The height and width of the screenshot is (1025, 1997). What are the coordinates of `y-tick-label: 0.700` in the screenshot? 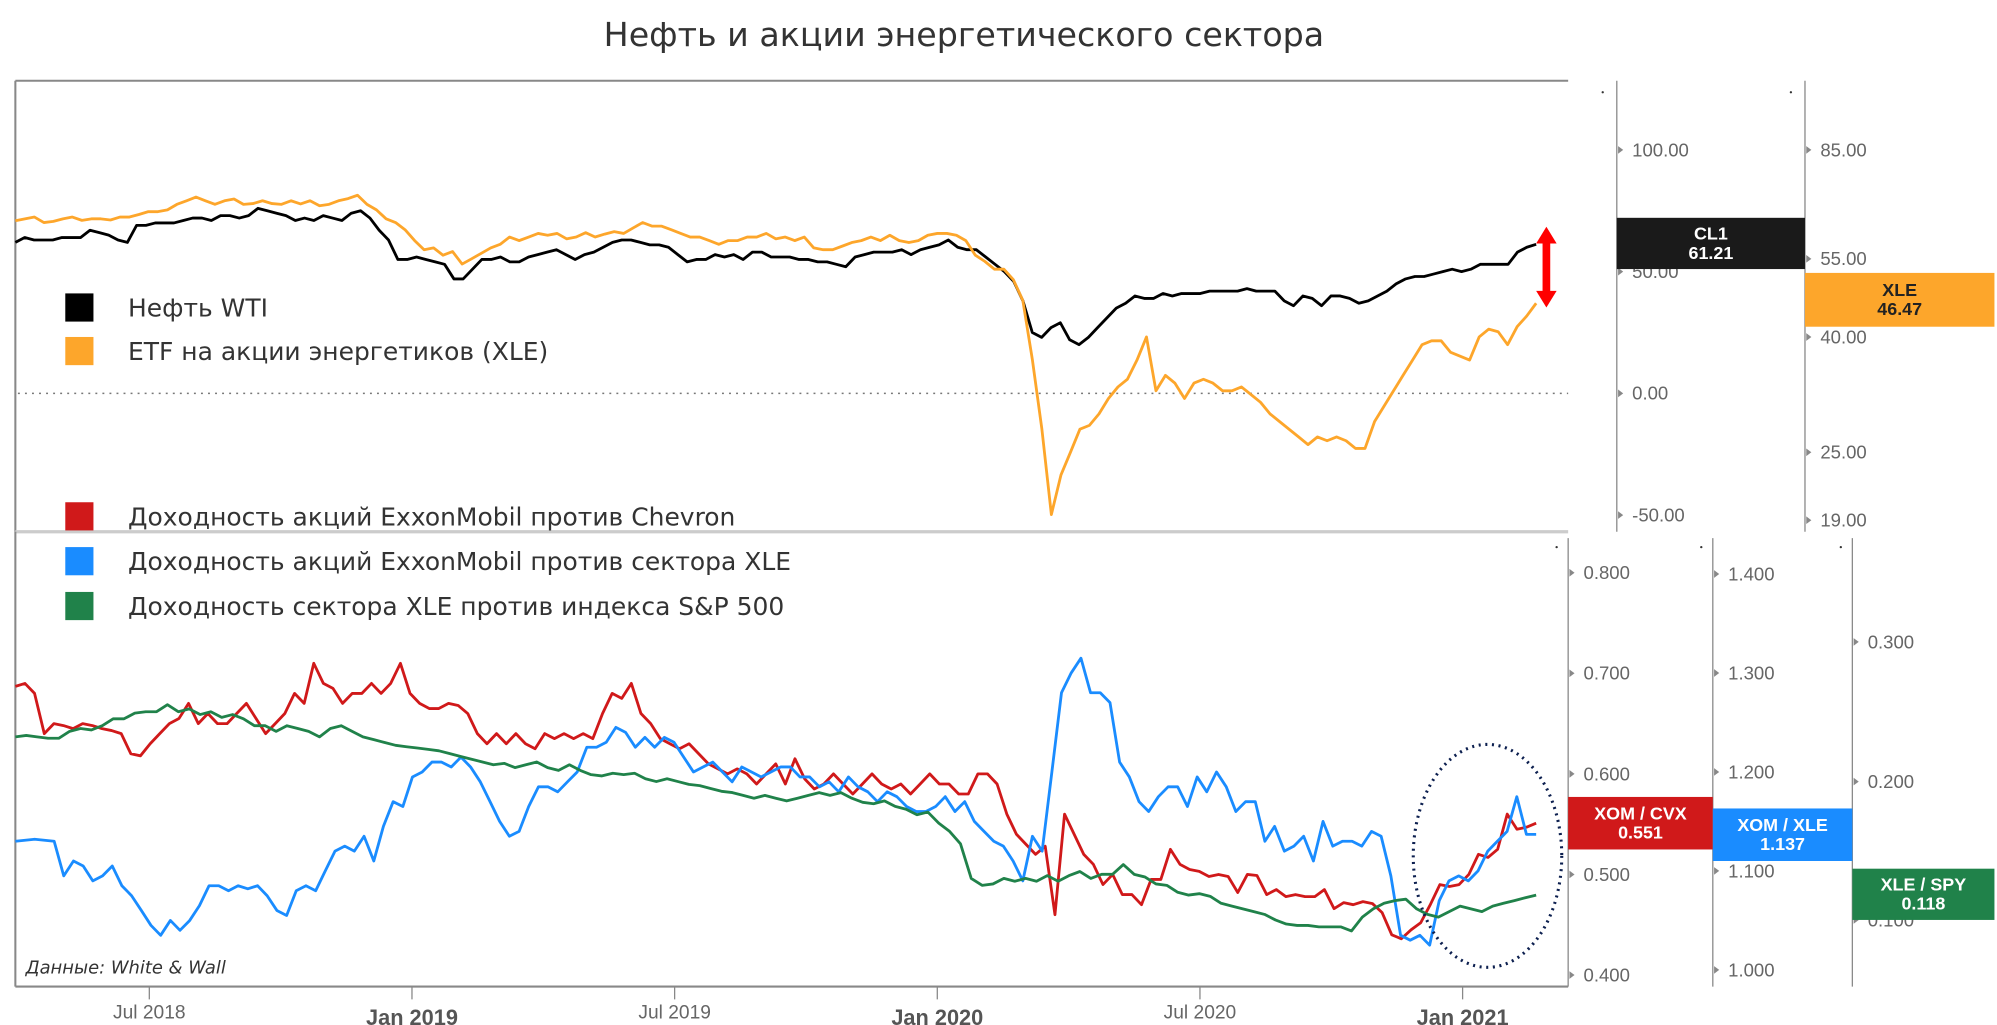 It's located at (1607, 673).